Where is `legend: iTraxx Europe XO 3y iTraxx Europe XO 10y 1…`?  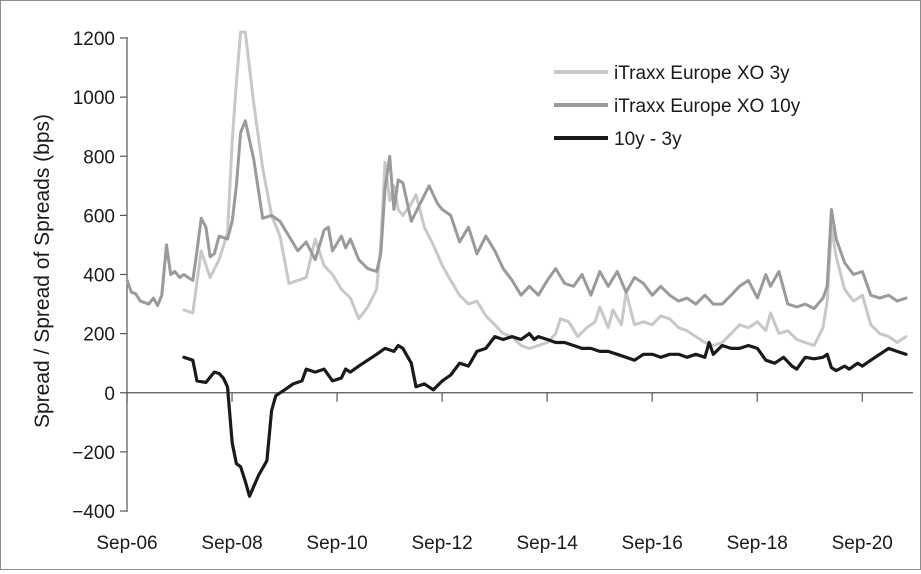
legend: iTraxx Europe XO 3y iTraxx Europe XO 10y 1… is located at coordinates (677, 106).